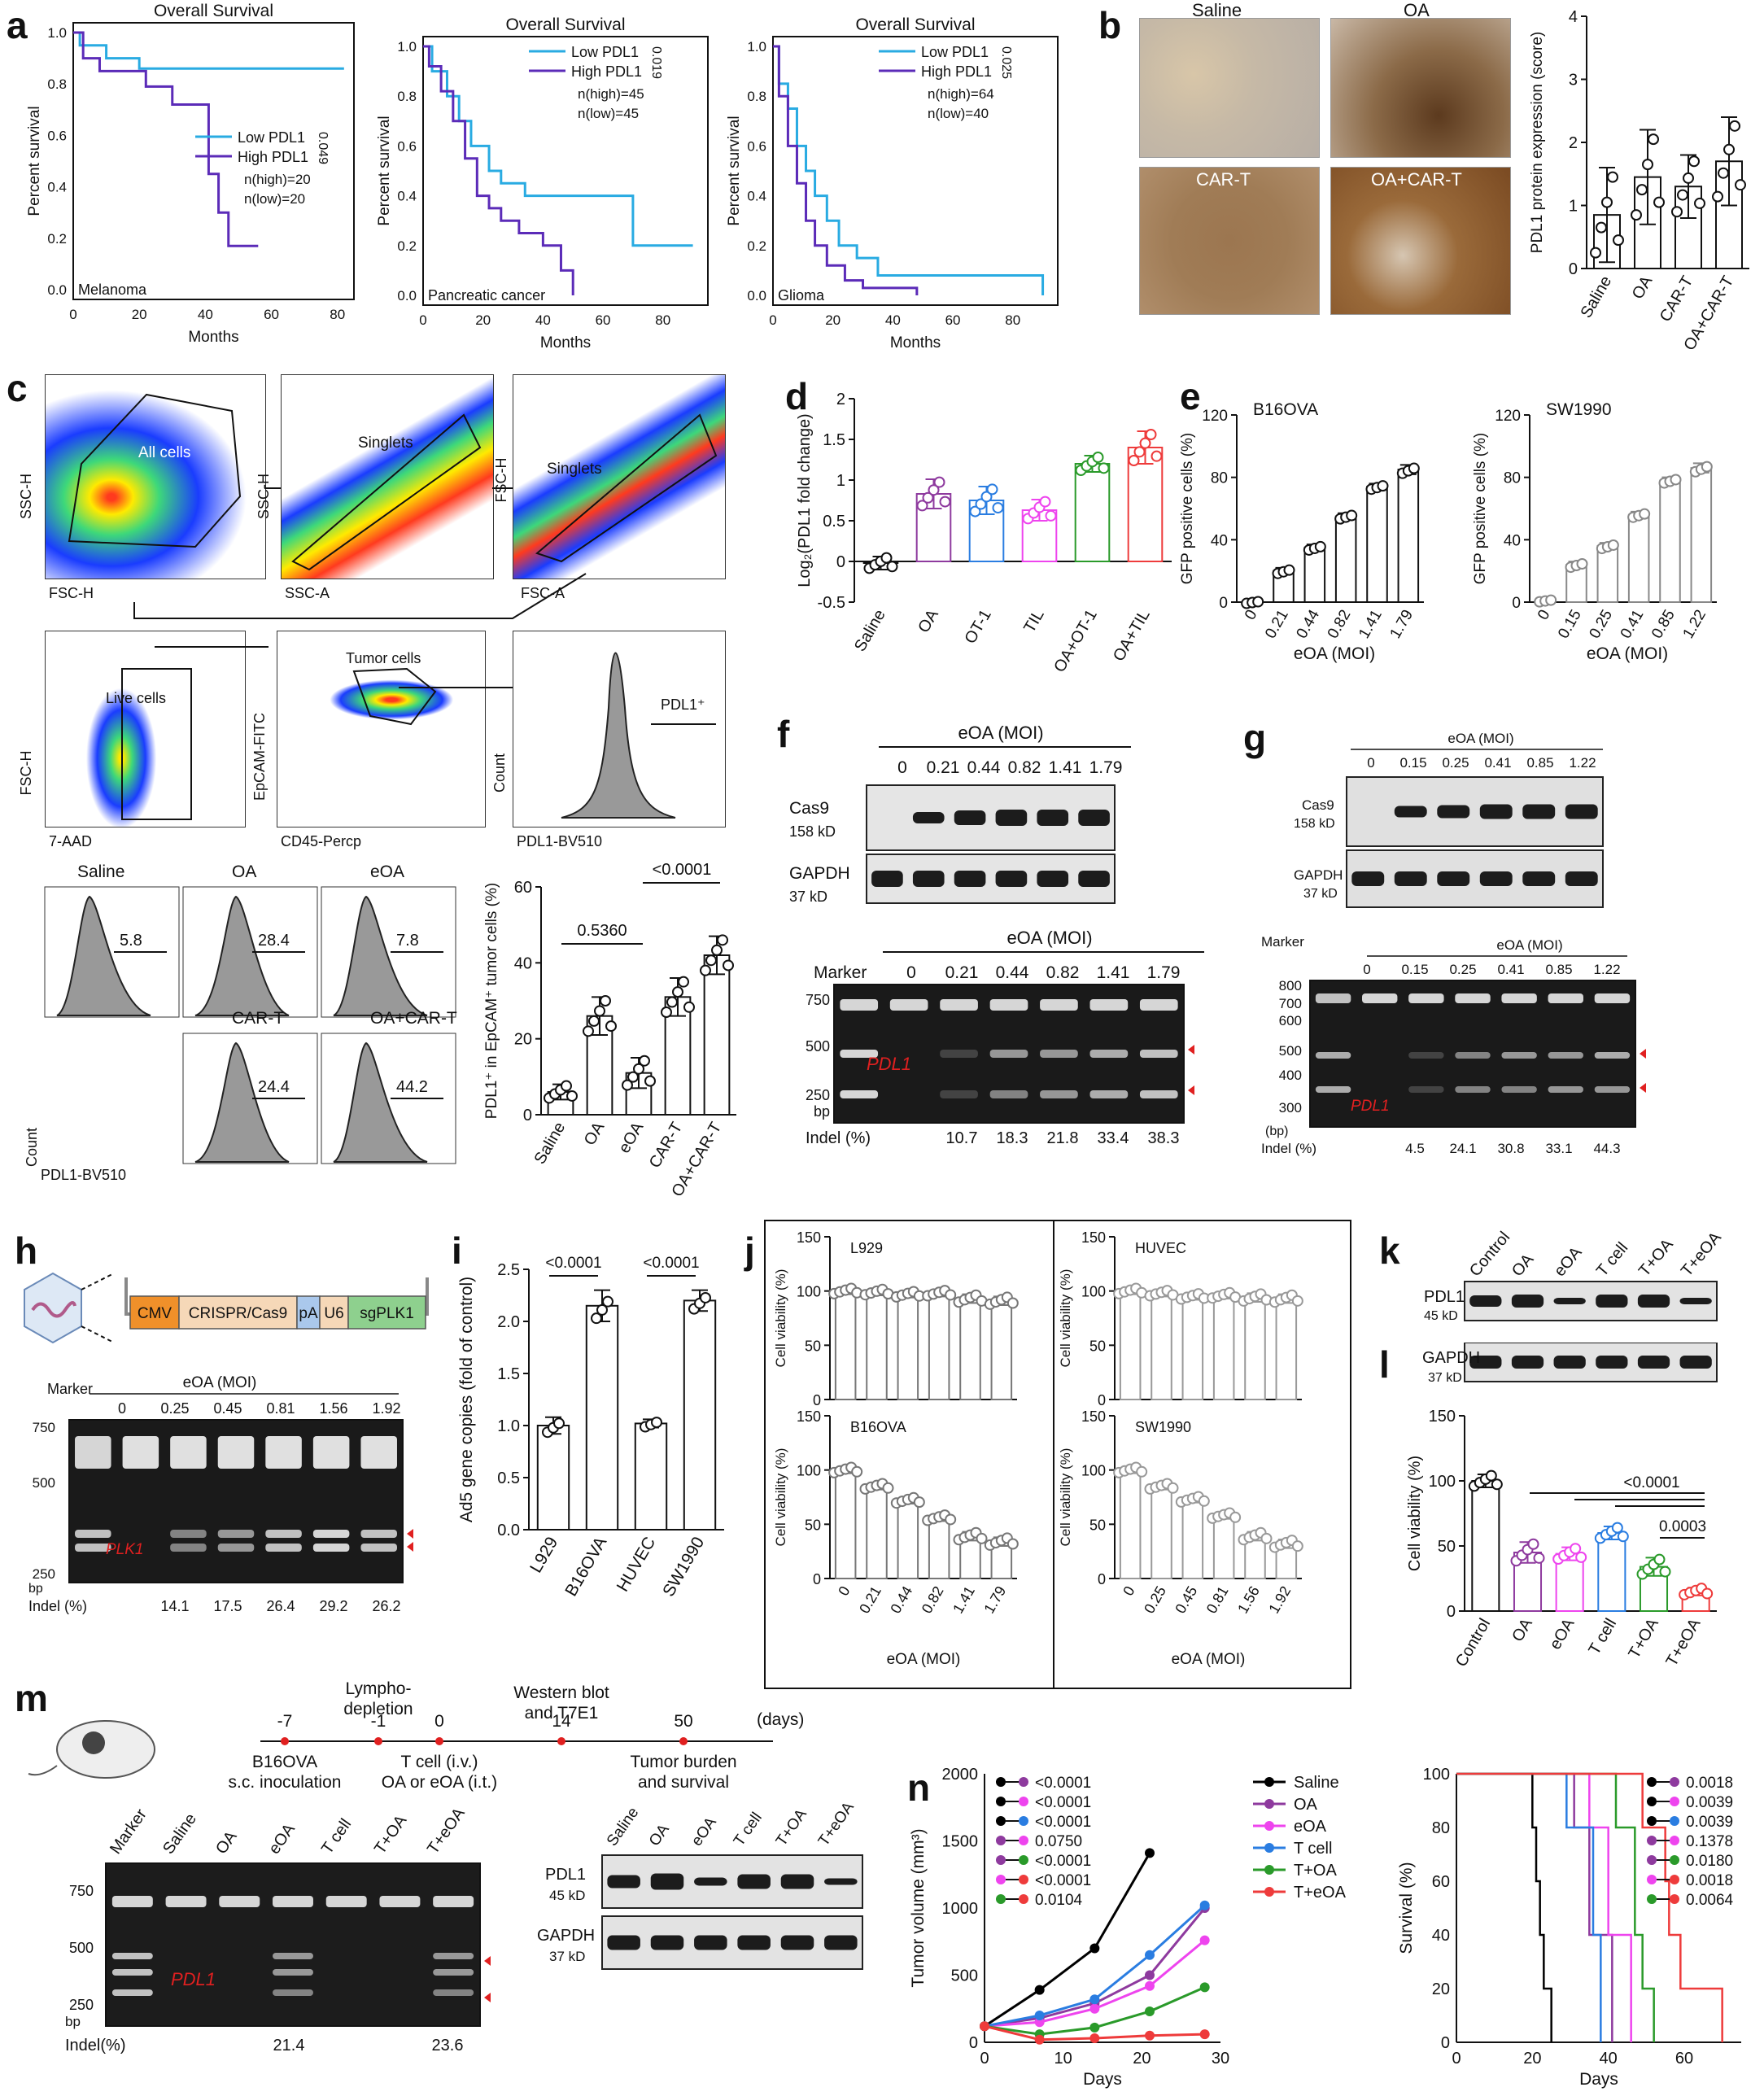 This screenshot has height=2096, width=1764. I want to click on panel-letter-g: g, so click(1255, 738).